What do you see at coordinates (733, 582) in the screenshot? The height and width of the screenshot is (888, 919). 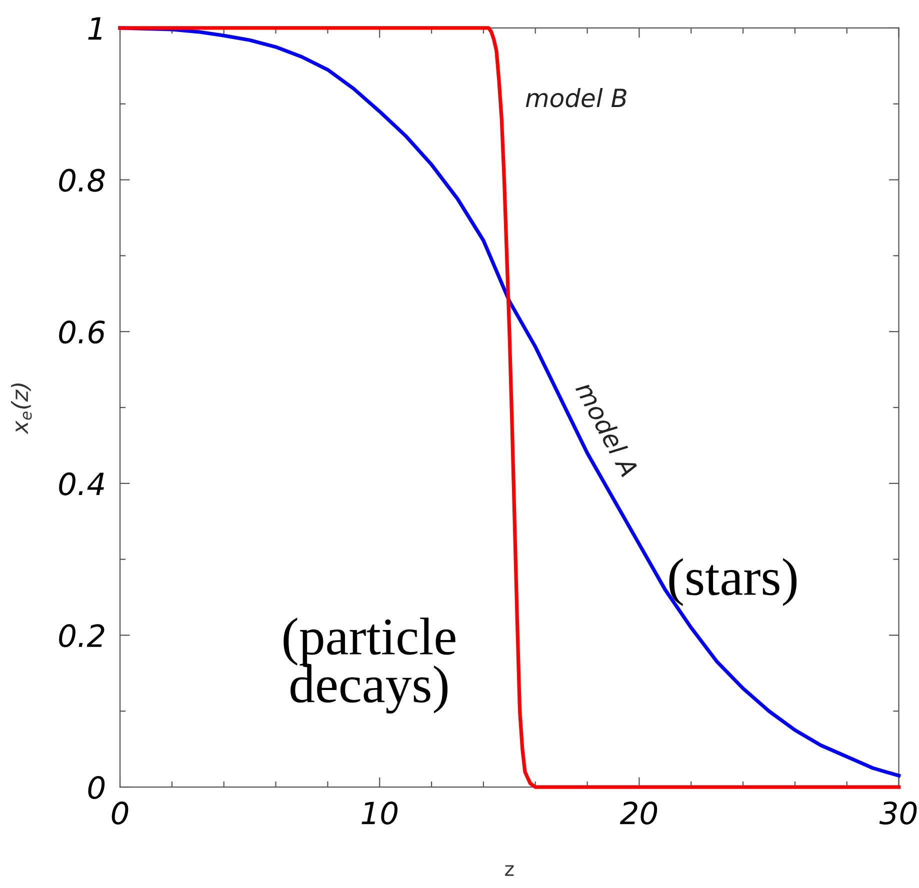 I see `annotation: (stars)` at bounding box center [733, 582].